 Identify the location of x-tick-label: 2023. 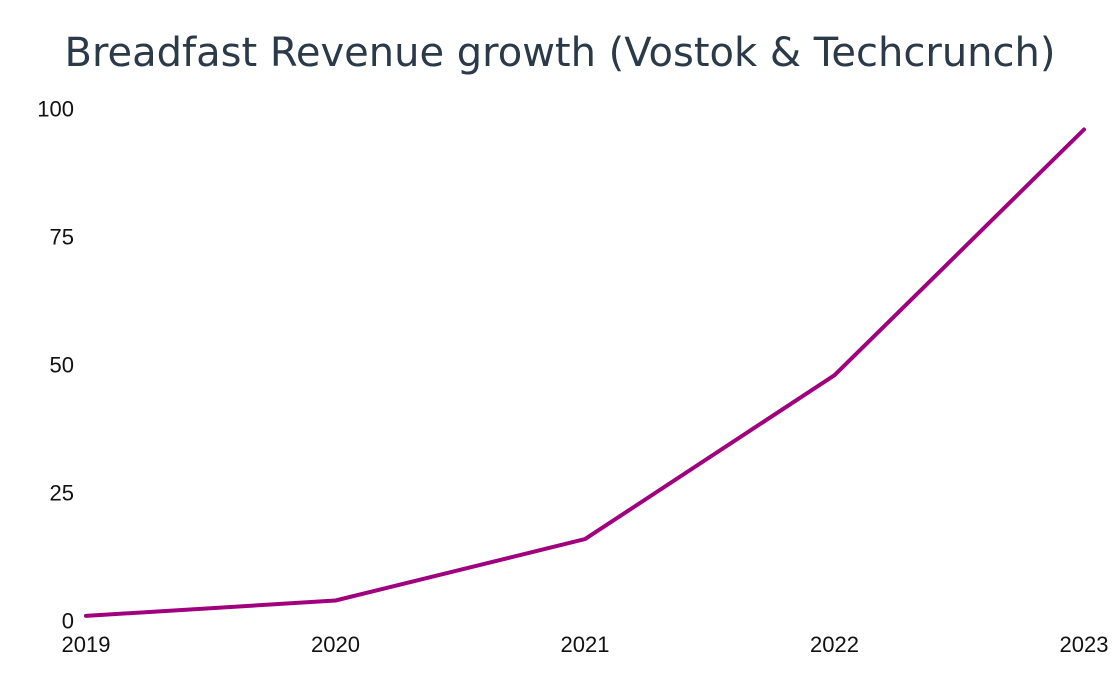
(1084, 644).